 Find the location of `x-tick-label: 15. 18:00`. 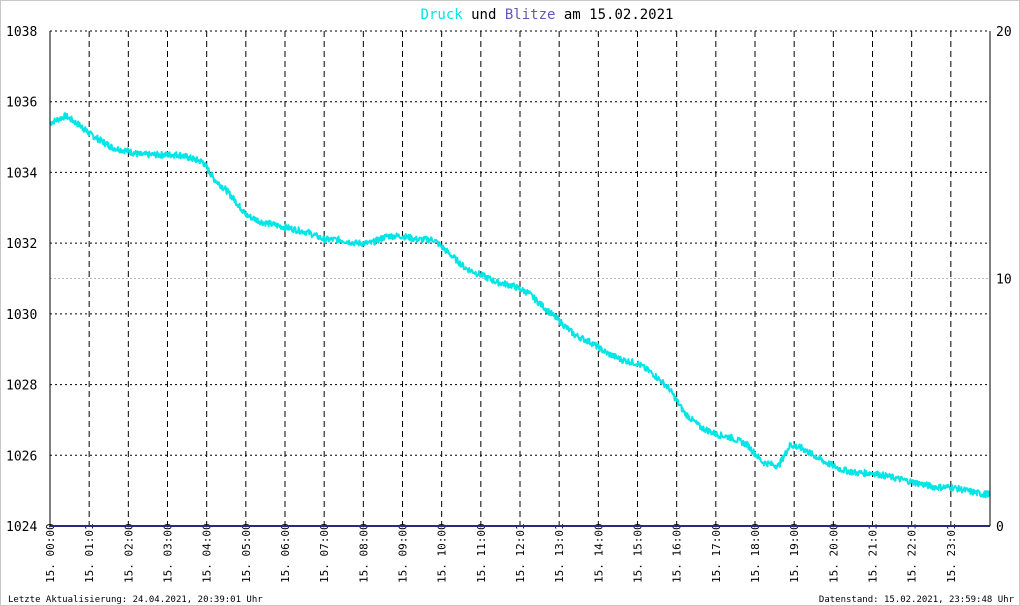

x-tick-label: 15. 18:00 is located at coordinates (755, 553).